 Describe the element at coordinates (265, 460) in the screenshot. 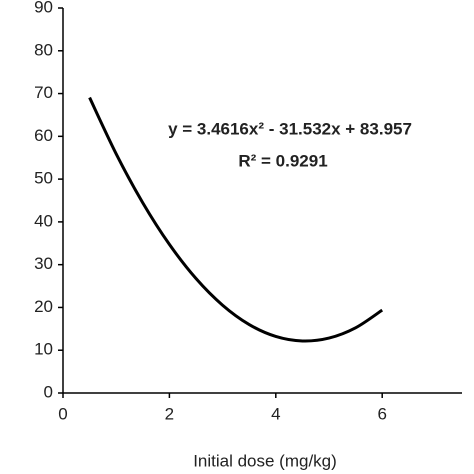

I see `x-axis-label: Initial dose (mg/kg)` at that location.